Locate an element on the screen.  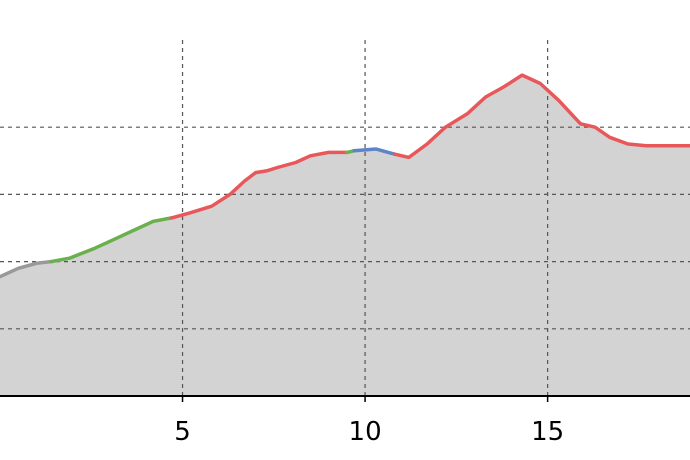
series-line-blue is located at coordinates (374, 151).